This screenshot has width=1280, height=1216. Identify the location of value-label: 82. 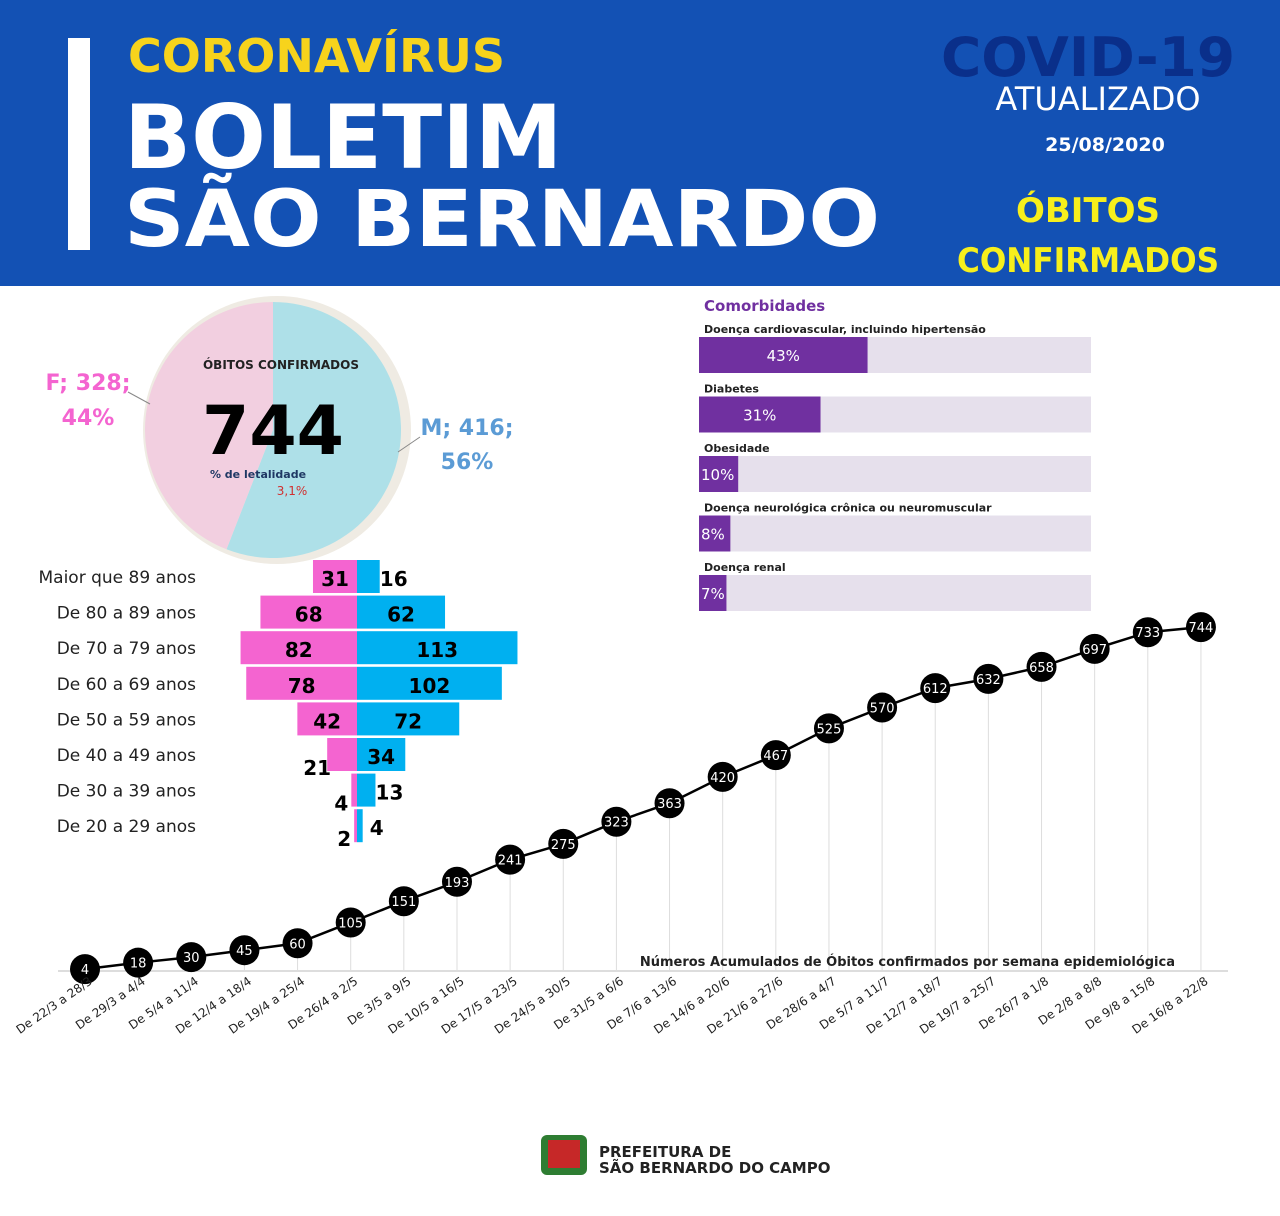
(299, 650).